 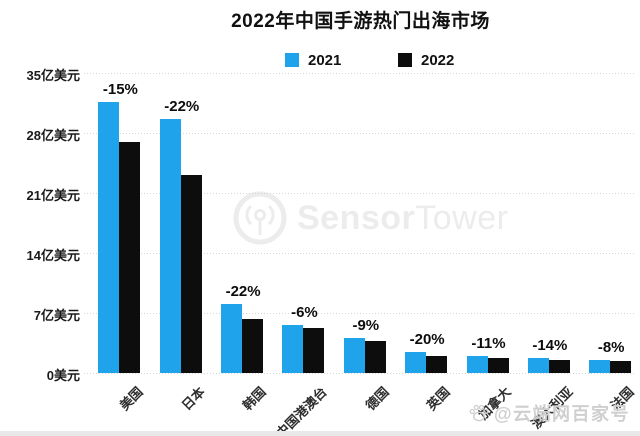 I want to click on pct-change-label: -15%, so click(x=120, y=90).